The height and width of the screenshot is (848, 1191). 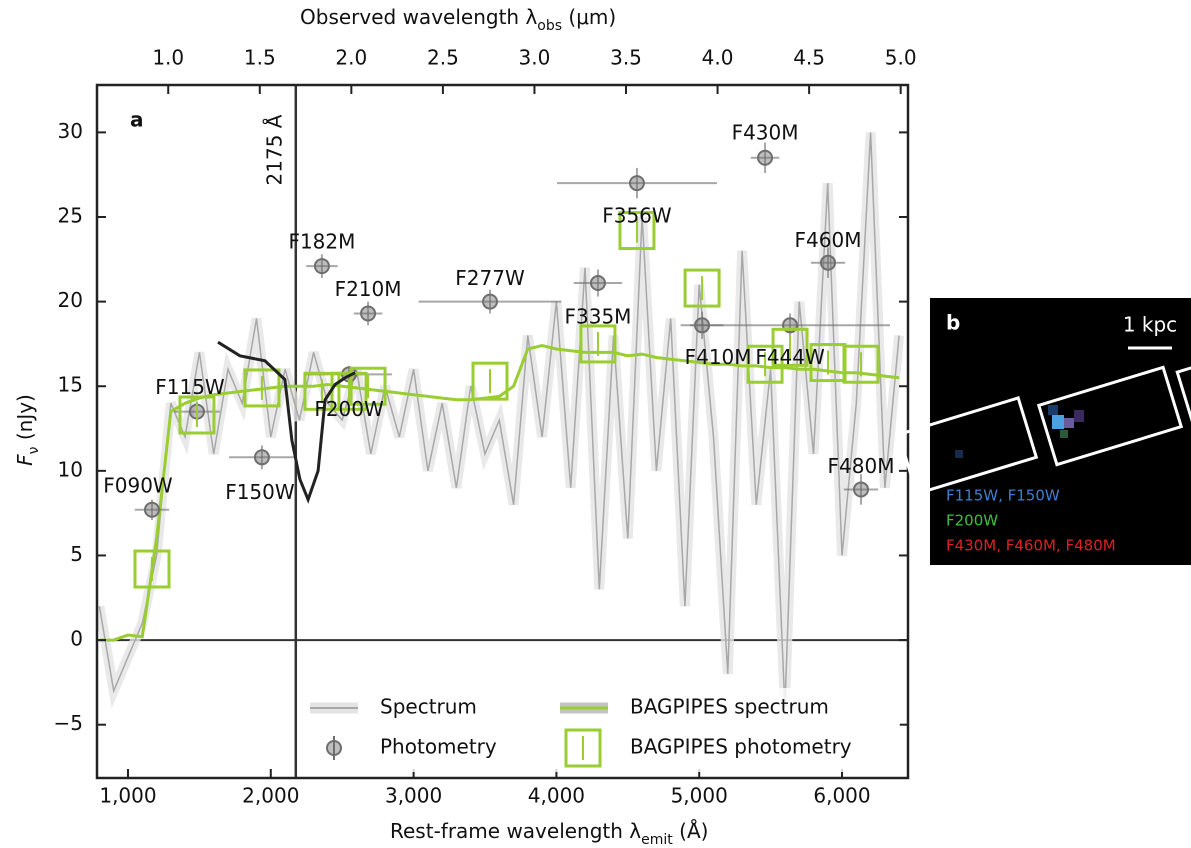 I want to click on scale-label: 1 kpc, so click(x=1150, y=325).